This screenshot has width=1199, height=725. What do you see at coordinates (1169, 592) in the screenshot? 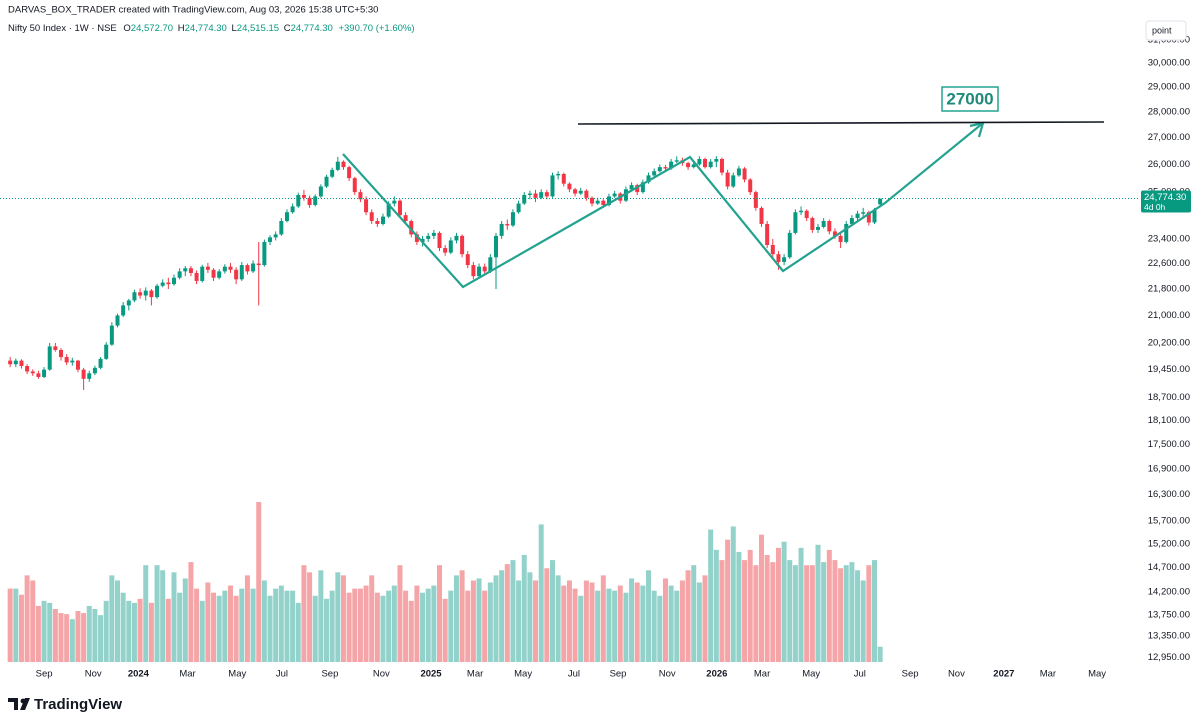
I see `y-tick-label: 14,200.00` at bounding box center [1169, 592].